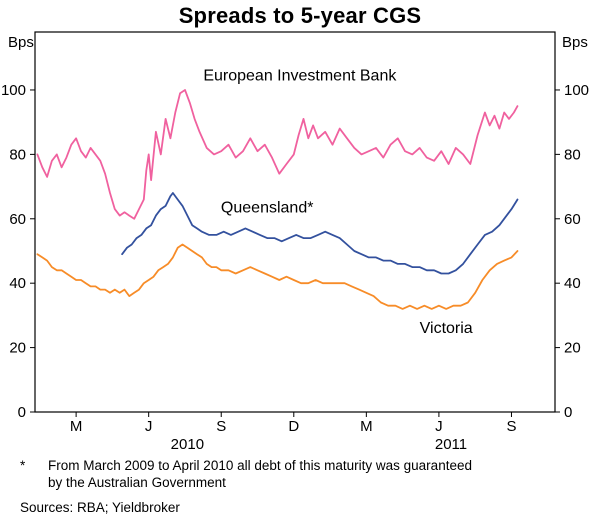  I want to click on y-tick-label-left: 0, so click(22, 412).